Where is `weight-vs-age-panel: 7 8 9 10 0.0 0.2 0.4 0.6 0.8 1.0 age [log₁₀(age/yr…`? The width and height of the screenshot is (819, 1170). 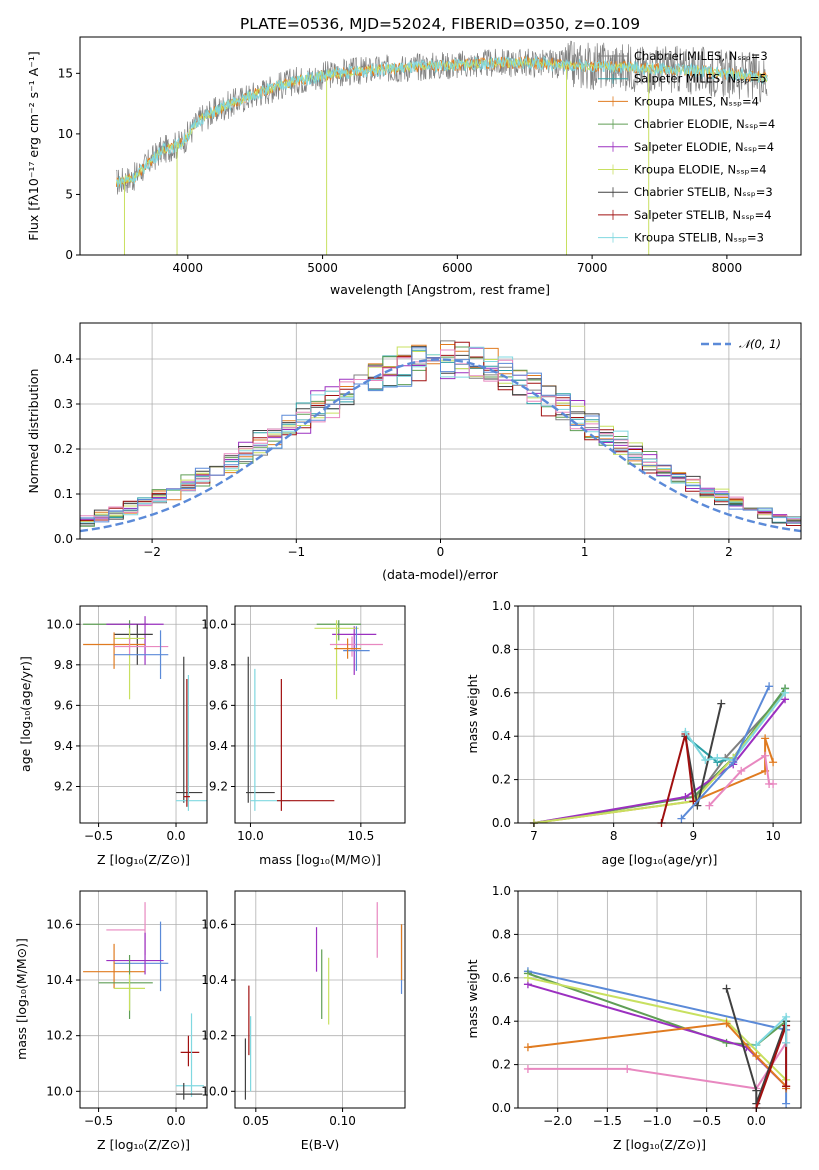
weight-vs-age-panel: 7 8 9 10 0.0 0.2 0.4 0.6 0.8 1.0 age [log₁₀(age/yr… is located at coordinates (633, 733).